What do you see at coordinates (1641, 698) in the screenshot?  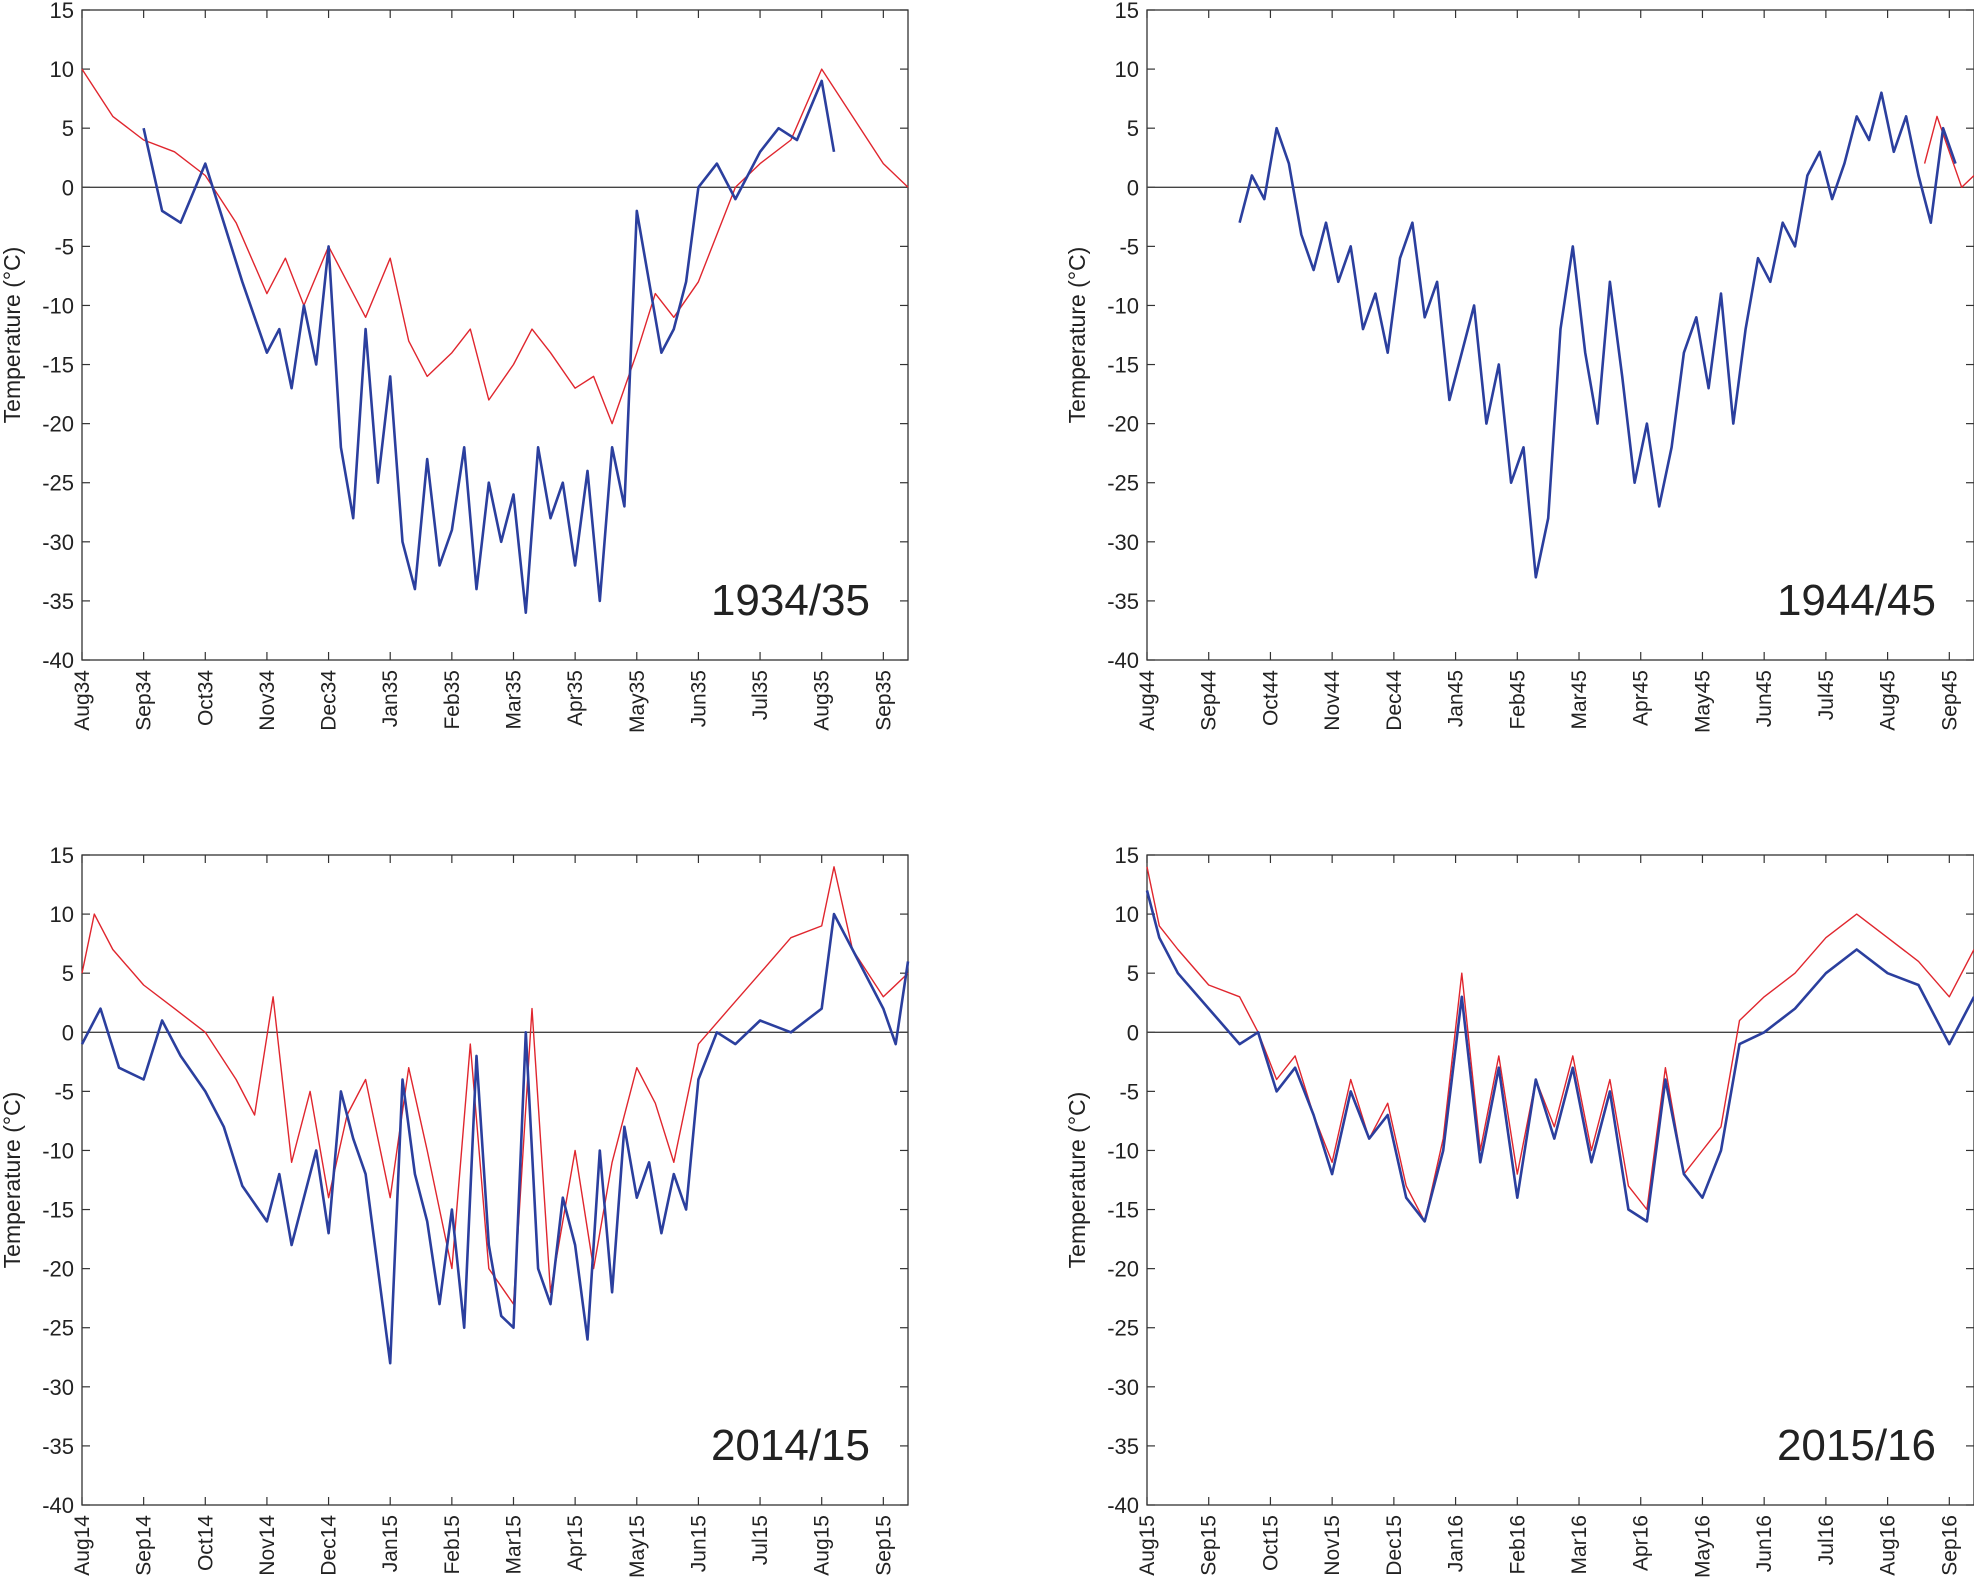 I see `x-tick-label: Apr45` at bounding box center [1641, 698].